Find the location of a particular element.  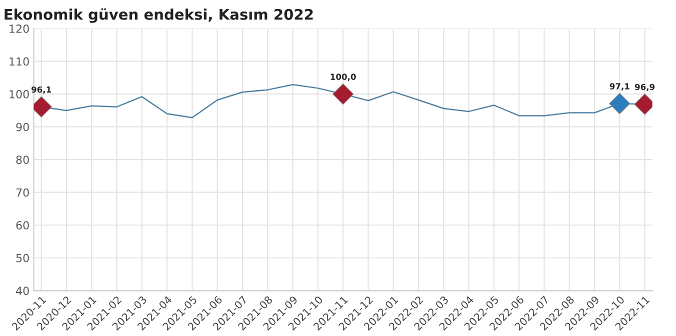

data-label: 100,0 is located at coordinates (343, 78).